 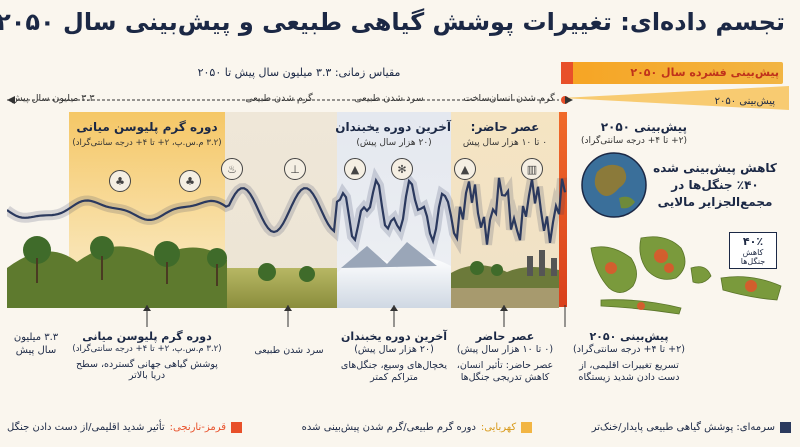 What do you see at coordinates (499, 427) in the screenshot?
I see `legend-amber-key: کهربایی:` at bounding box center [499, 427].